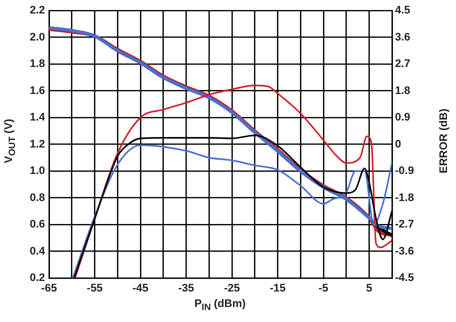 The height and width of the screenshot is (322, 456). What do you see at coordinates (404, 278) in the screenshot?
I see `y2-tick-label: -4.5` at bounding box center [404, 278].